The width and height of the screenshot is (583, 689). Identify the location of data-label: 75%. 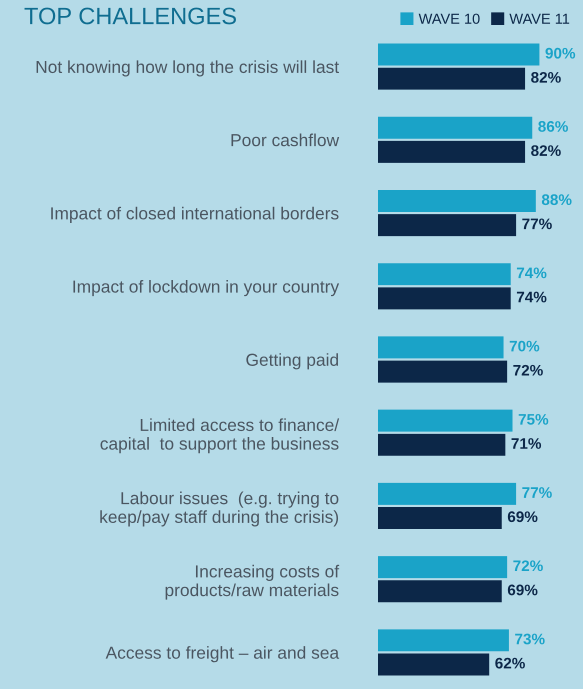
(533, 419).